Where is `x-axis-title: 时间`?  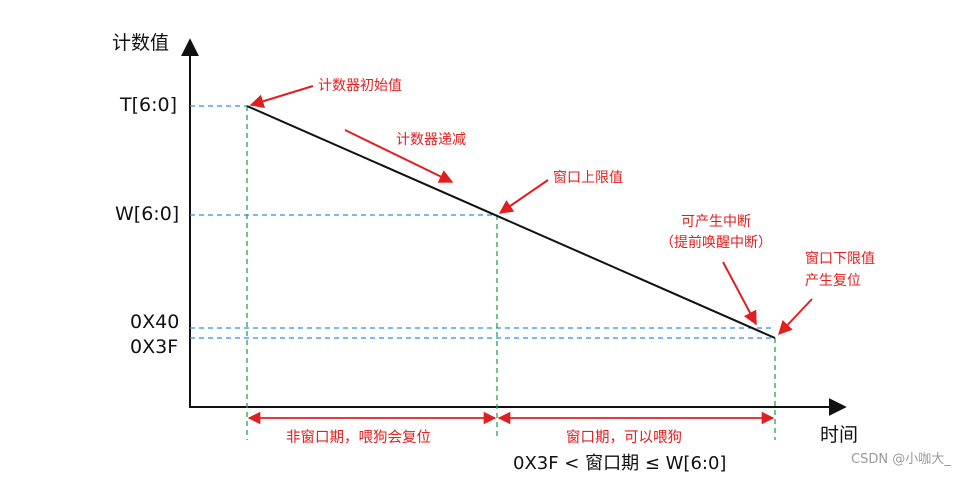 x-axis-title: 时间 is located at coordinates (839, 435).